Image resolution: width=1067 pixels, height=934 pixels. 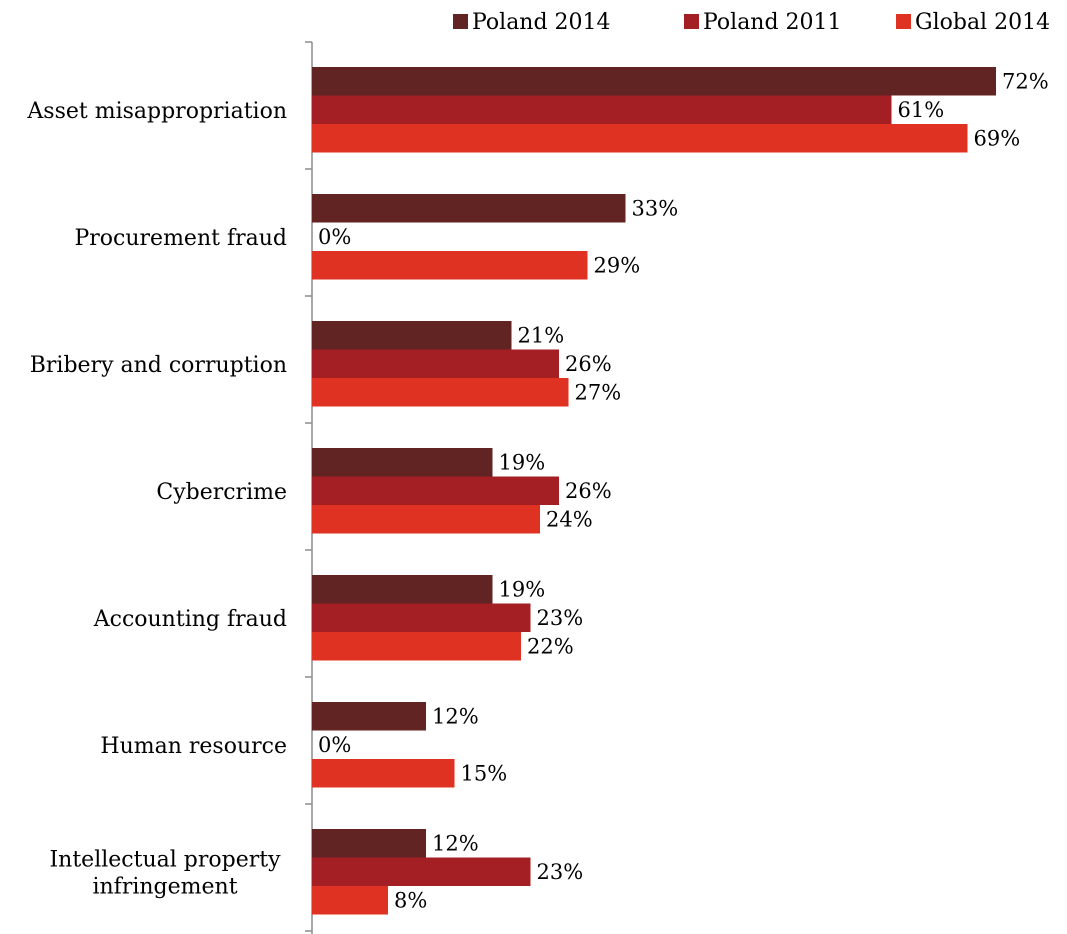 I want to click on data-label: 33%, so click(x=655, y=208).